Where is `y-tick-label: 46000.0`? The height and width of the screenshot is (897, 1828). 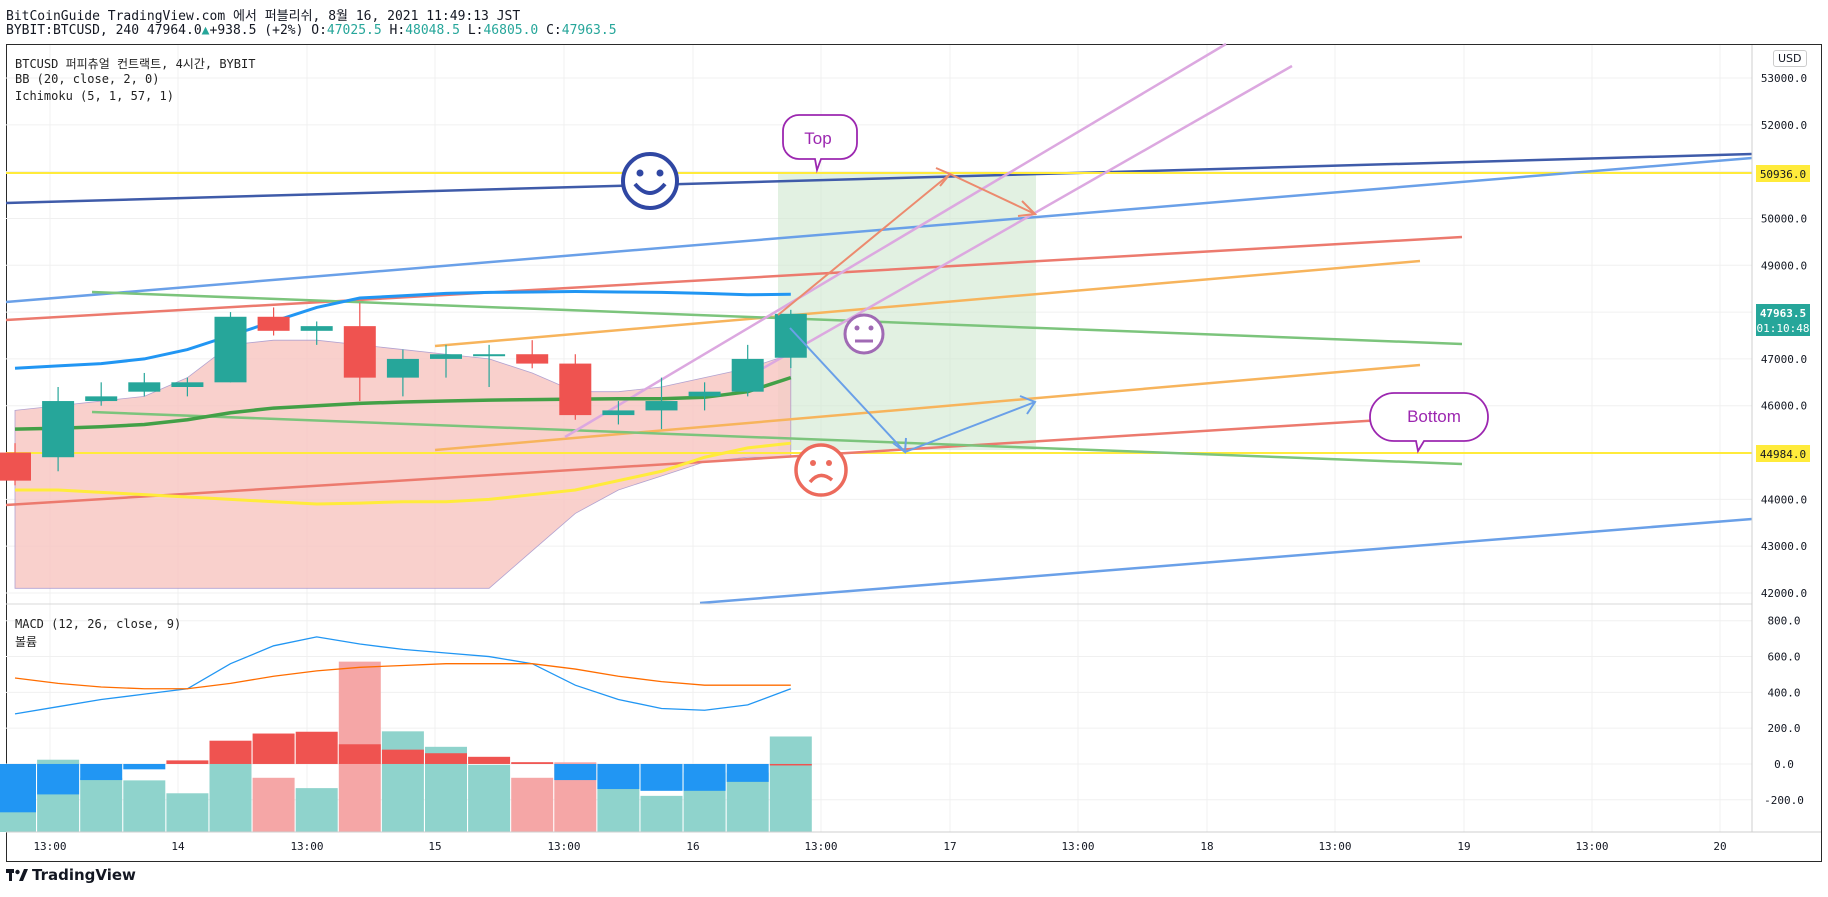 y-tick-label: 46000.0 is located at coordinates (1784, 406).